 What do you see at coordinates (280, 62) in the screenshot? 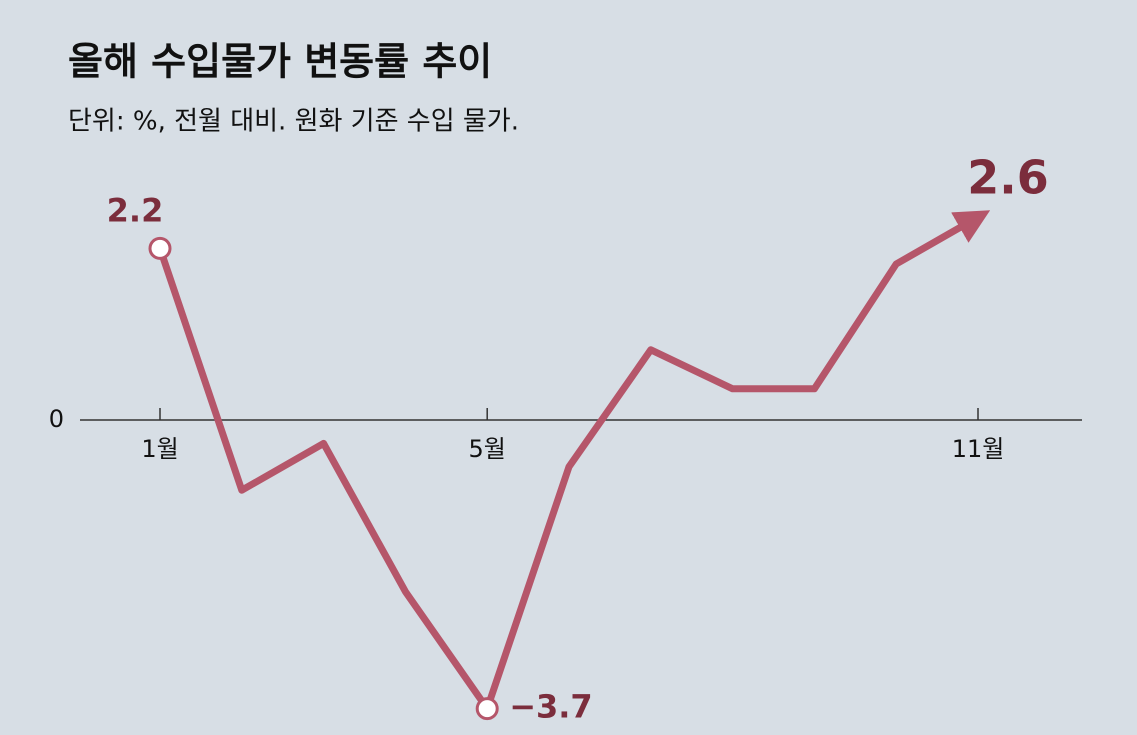
I see `chart-title: 올해 수입물가 변동률 추이` at bounding box center [280, 62].